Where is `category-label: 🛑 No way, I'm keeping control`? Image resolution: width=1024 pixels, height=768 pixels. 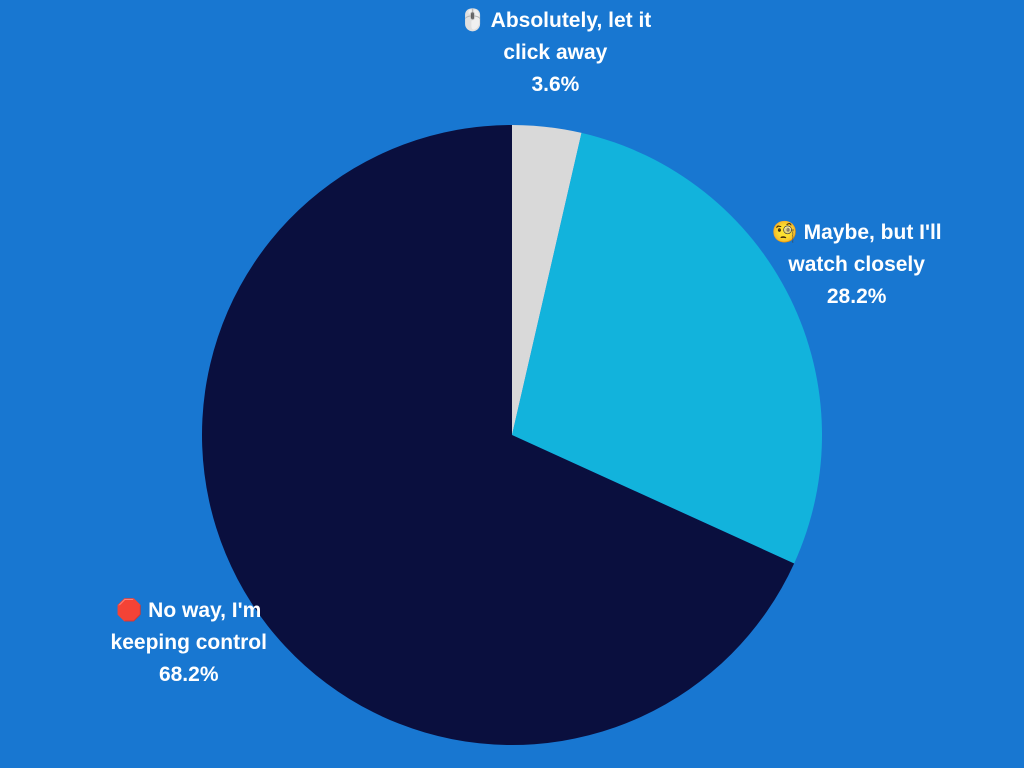
category-label: 🛑 No way, I'm keeping control is located at coordinates (188, 626).